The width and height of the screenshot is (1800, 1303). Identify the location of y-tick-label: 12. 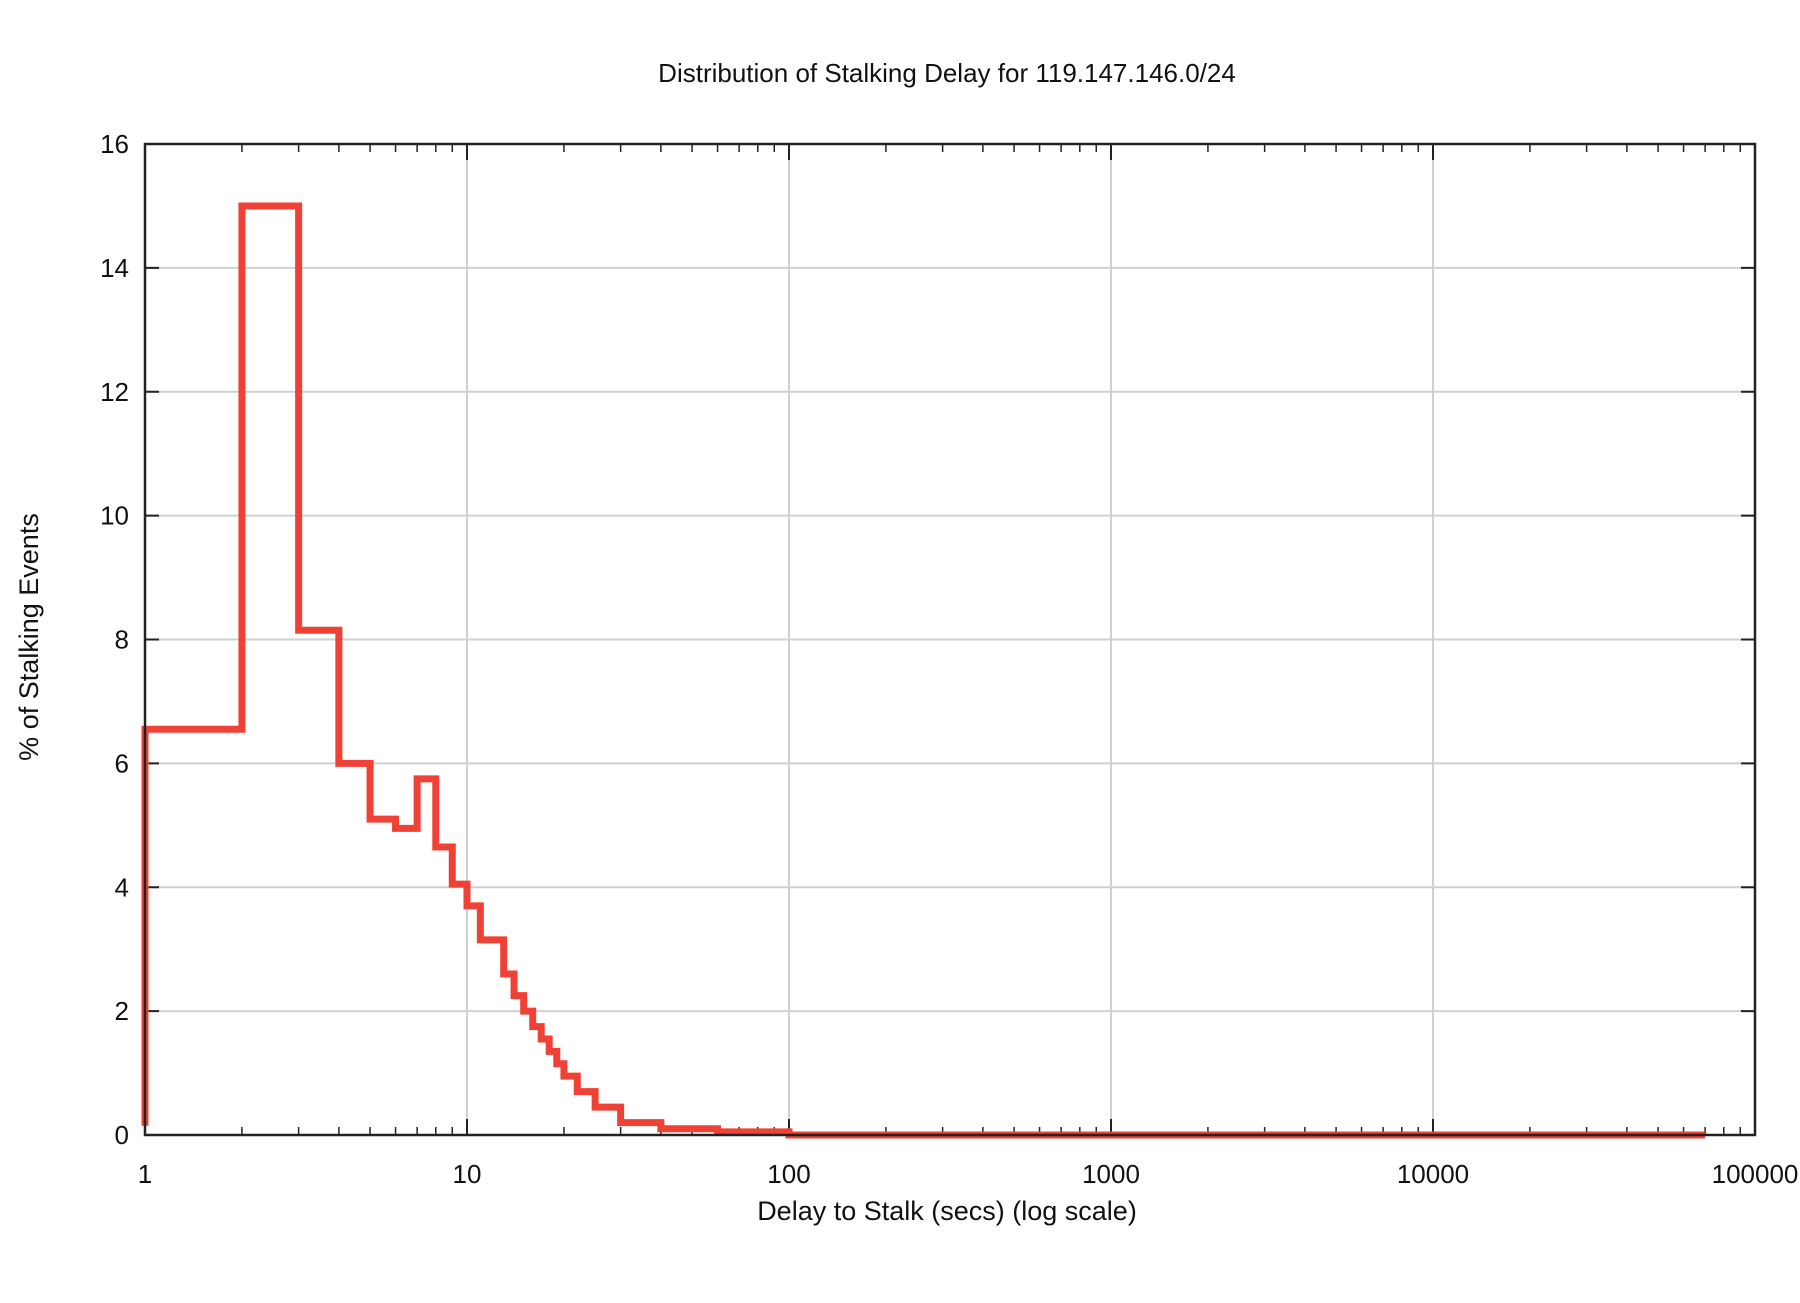
(114, 392).